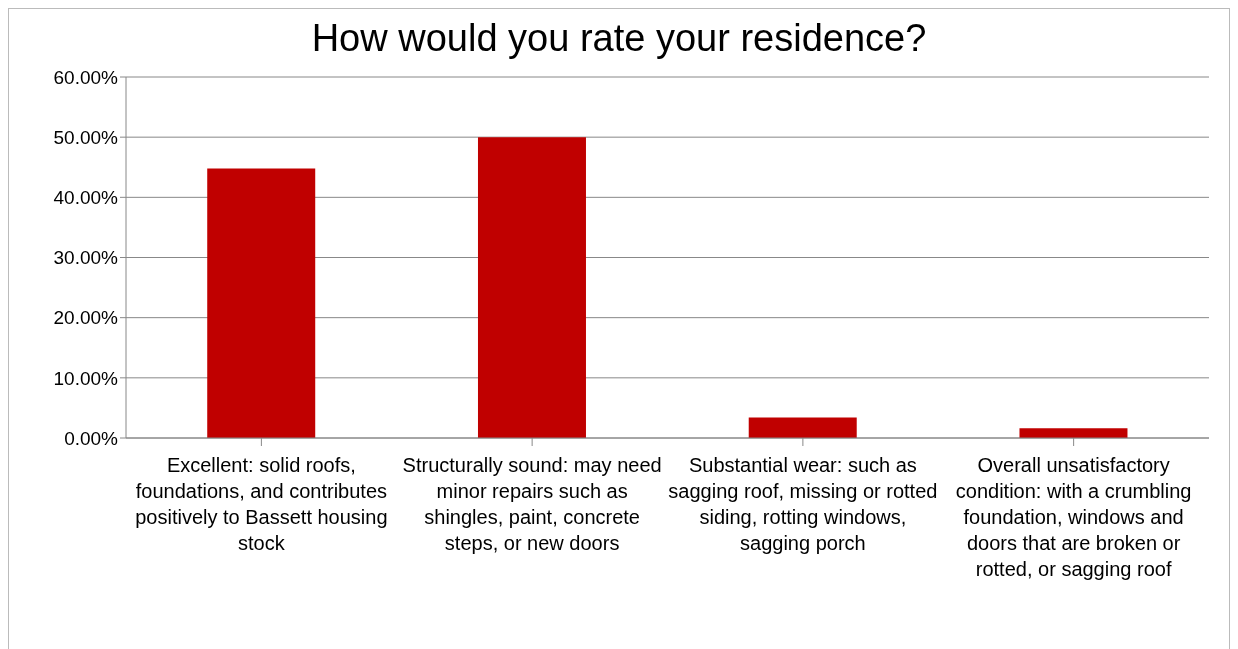  Describe the element at coordinates (86, 137) in the screenshot. I see `y-tick-label: 50.00%` at that location.